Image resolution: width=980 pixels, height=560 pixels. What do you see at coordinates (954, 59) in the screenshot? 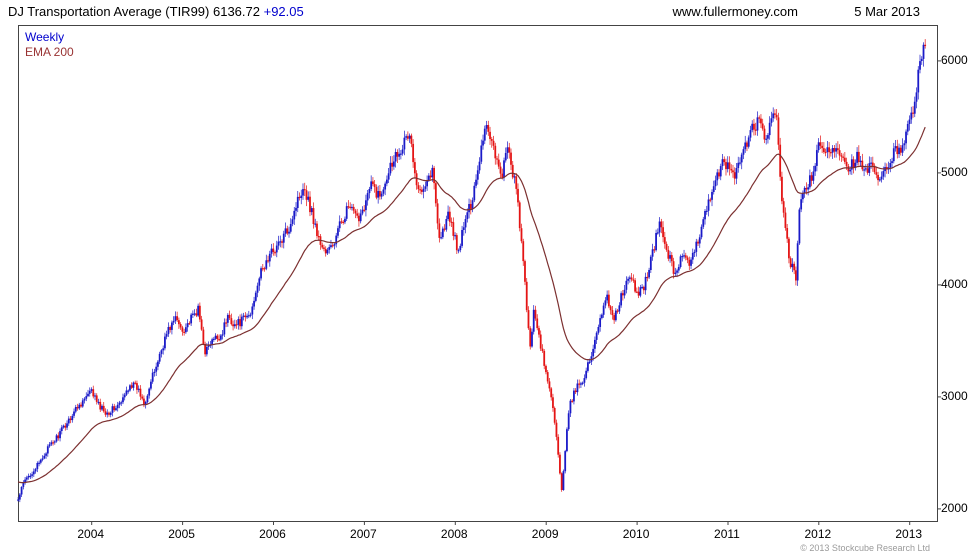
I see `y-axis-label: 6000` at bounding box center [954, 59].